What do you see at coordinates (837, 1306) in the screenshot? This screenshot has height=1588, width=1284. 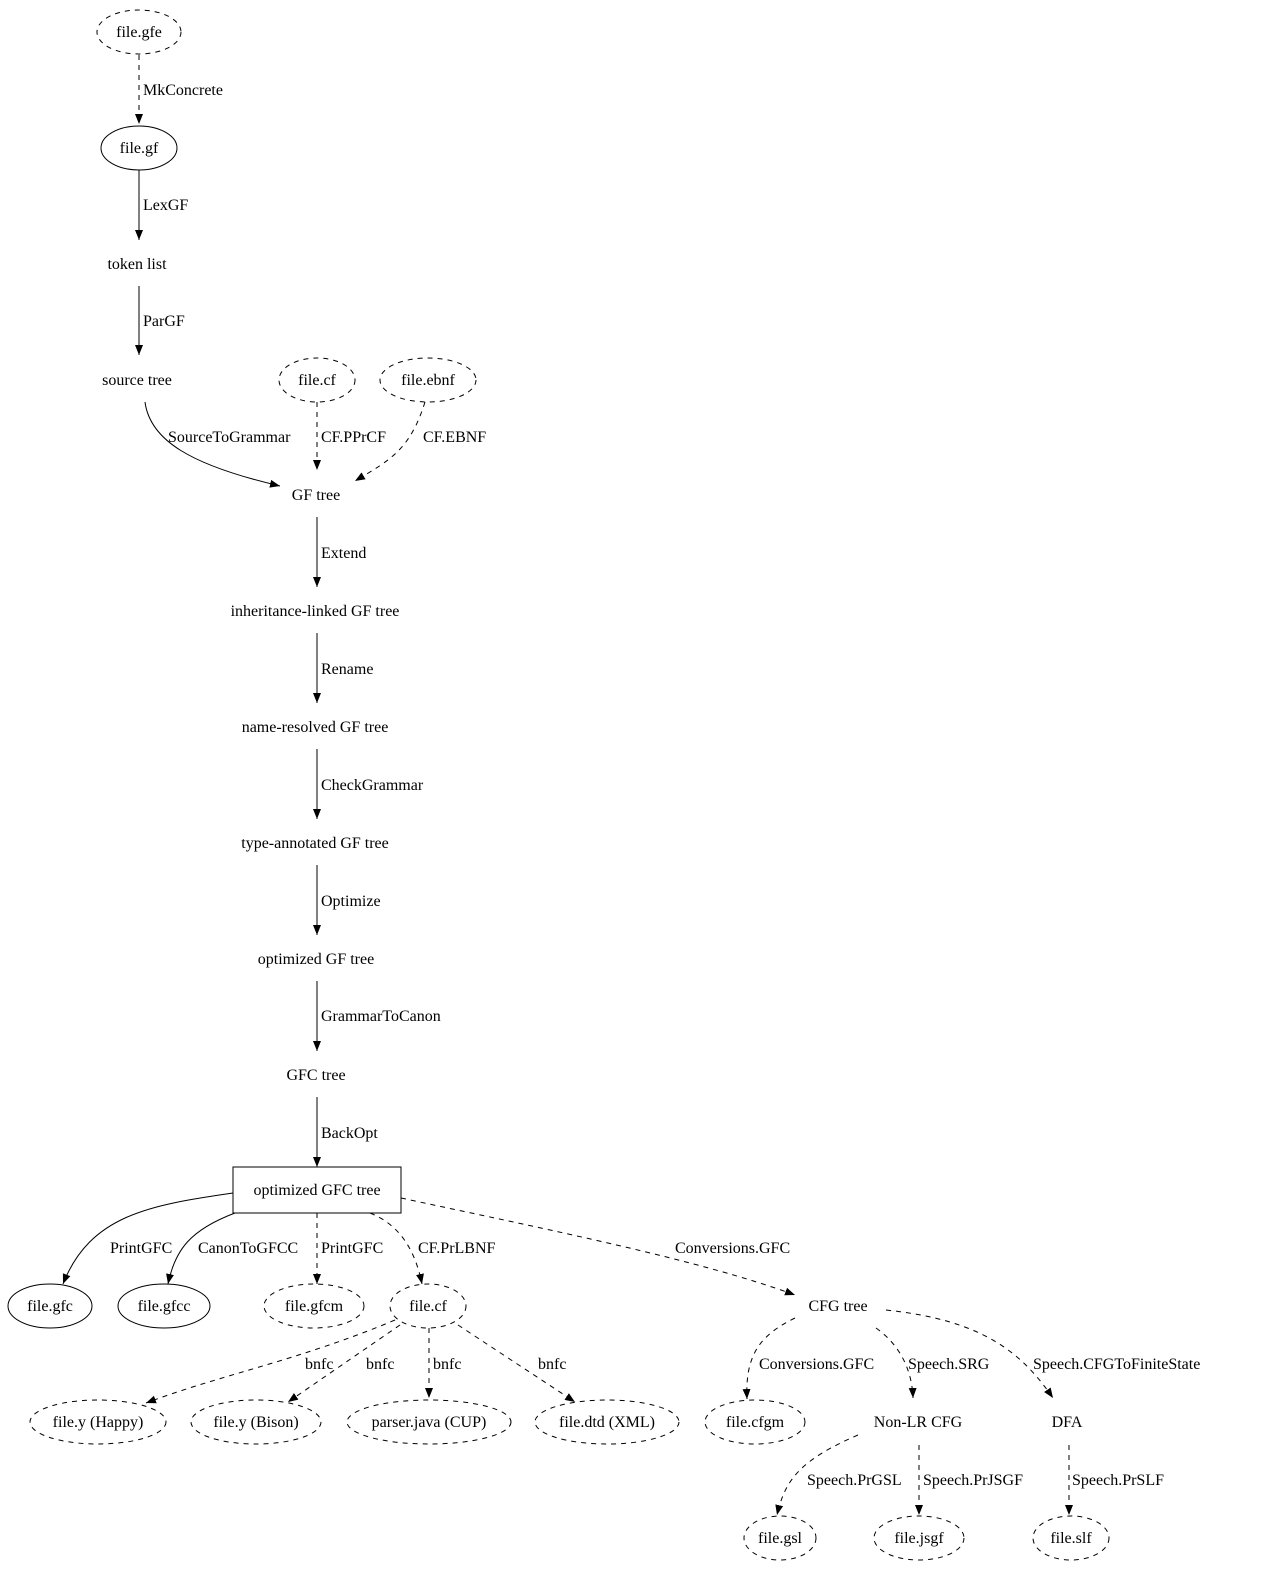 I see `node-label: CFG tree` at bounding box center [837, 1306].